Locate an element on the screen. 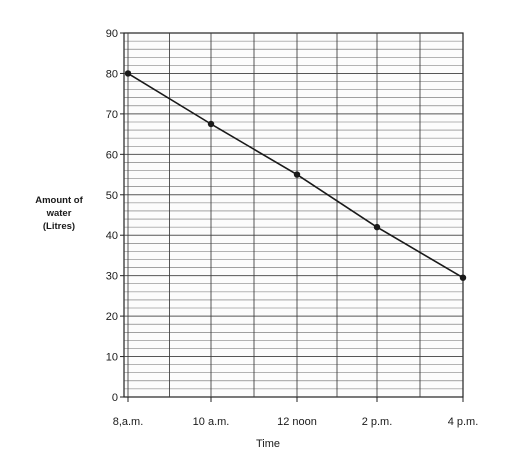 The height and width of the screenshot is (476, 508). y-tick-label: 80 is located at coordinates (112, 74).